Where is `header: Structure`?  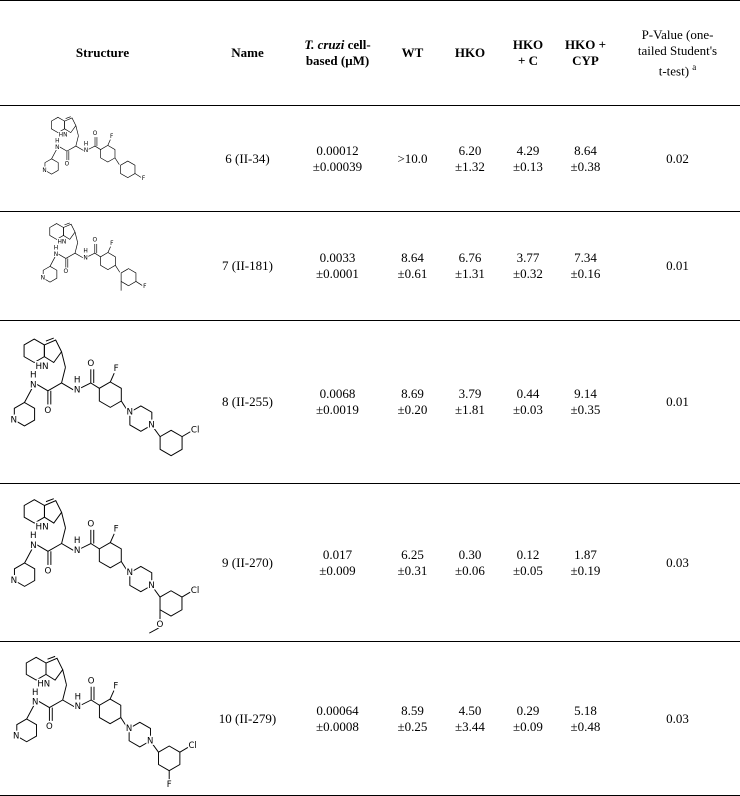 header: Structure is located at coordinates (102, 52).